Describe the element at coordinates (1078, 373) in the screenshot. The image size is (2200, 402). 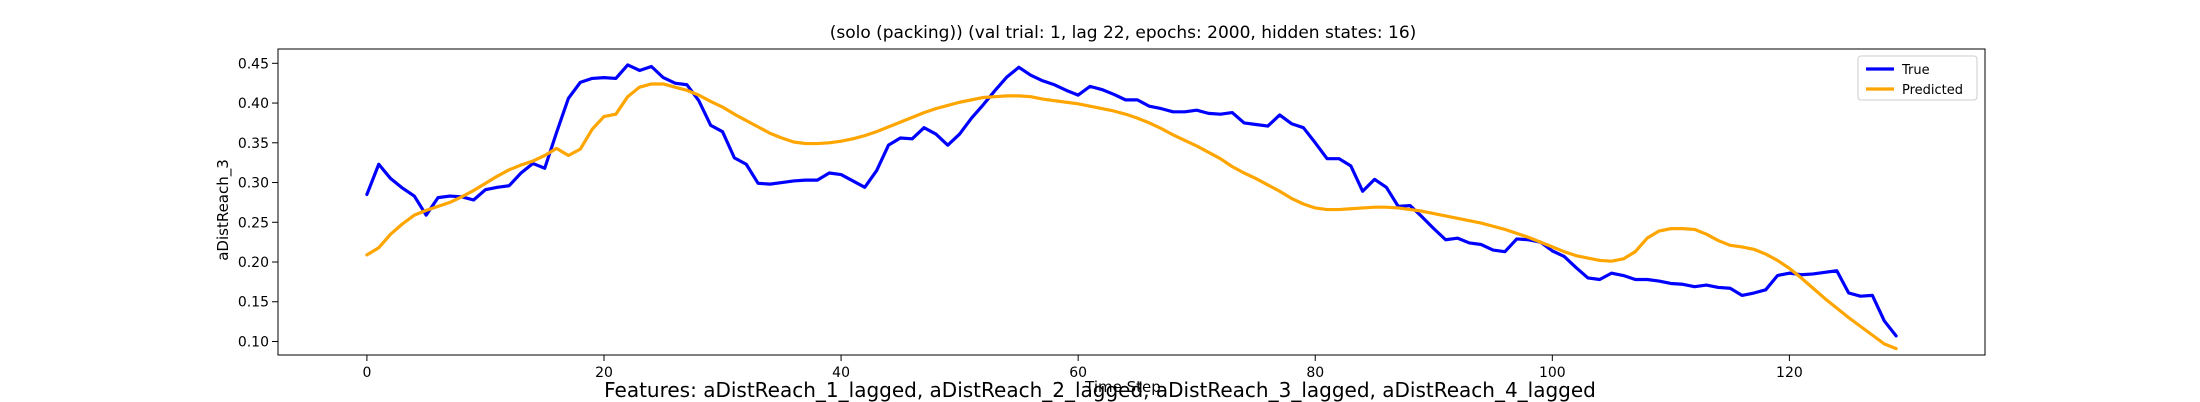
I see `x-tick-label: 60` at that location.